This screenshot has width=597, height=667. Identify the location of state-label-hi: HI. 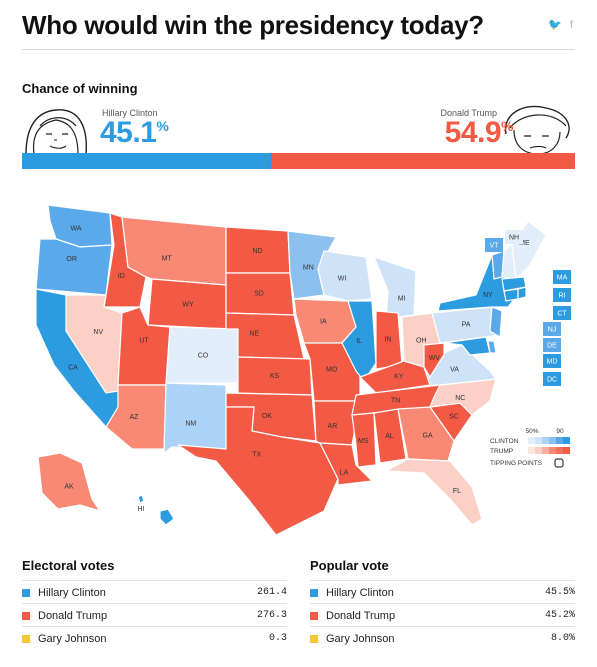
(141, 509).